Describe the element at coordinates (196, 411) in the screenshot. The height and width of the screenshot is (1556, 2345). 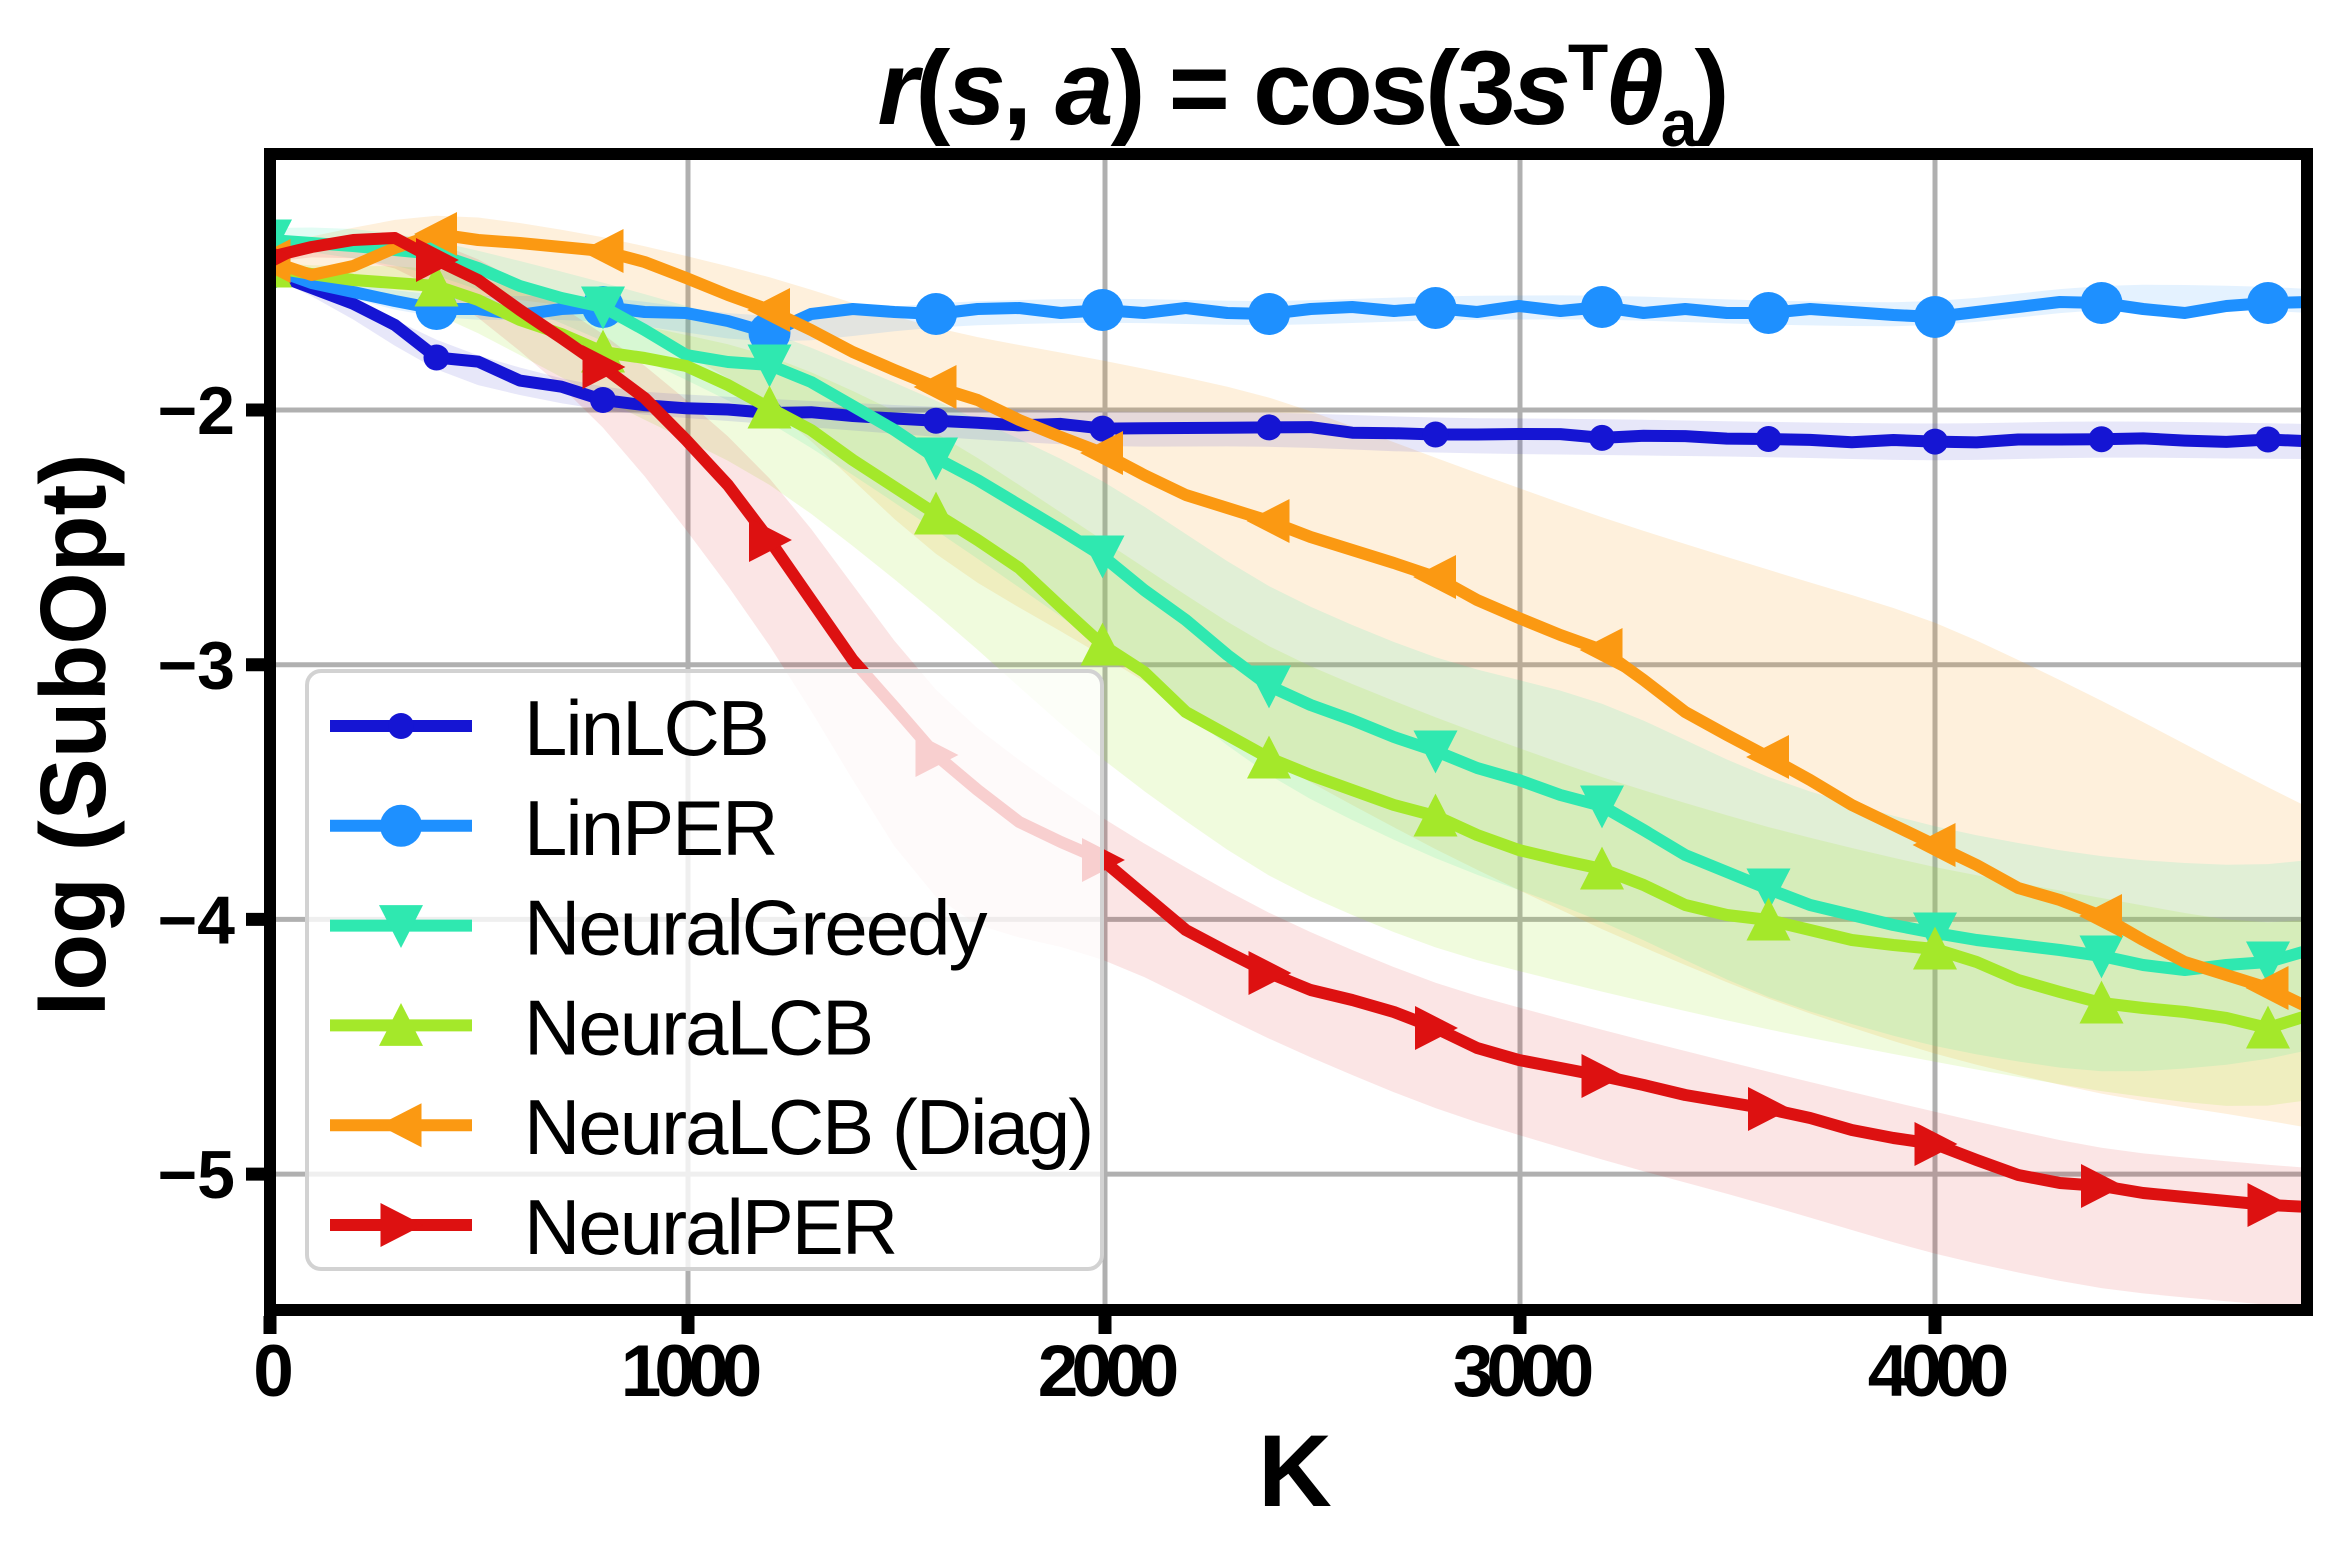
I see `svg-text: −2` at that location.